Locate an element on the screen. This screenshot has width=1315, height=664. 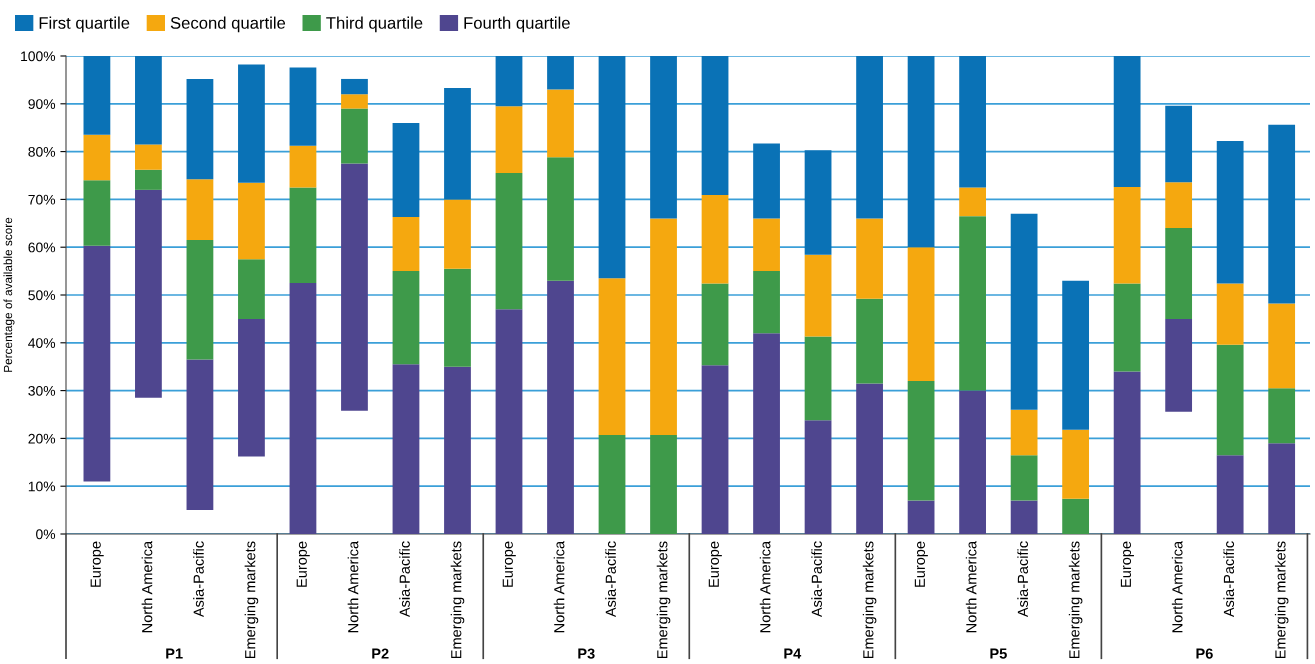
text: P2 is located at coordinates (380, 653).